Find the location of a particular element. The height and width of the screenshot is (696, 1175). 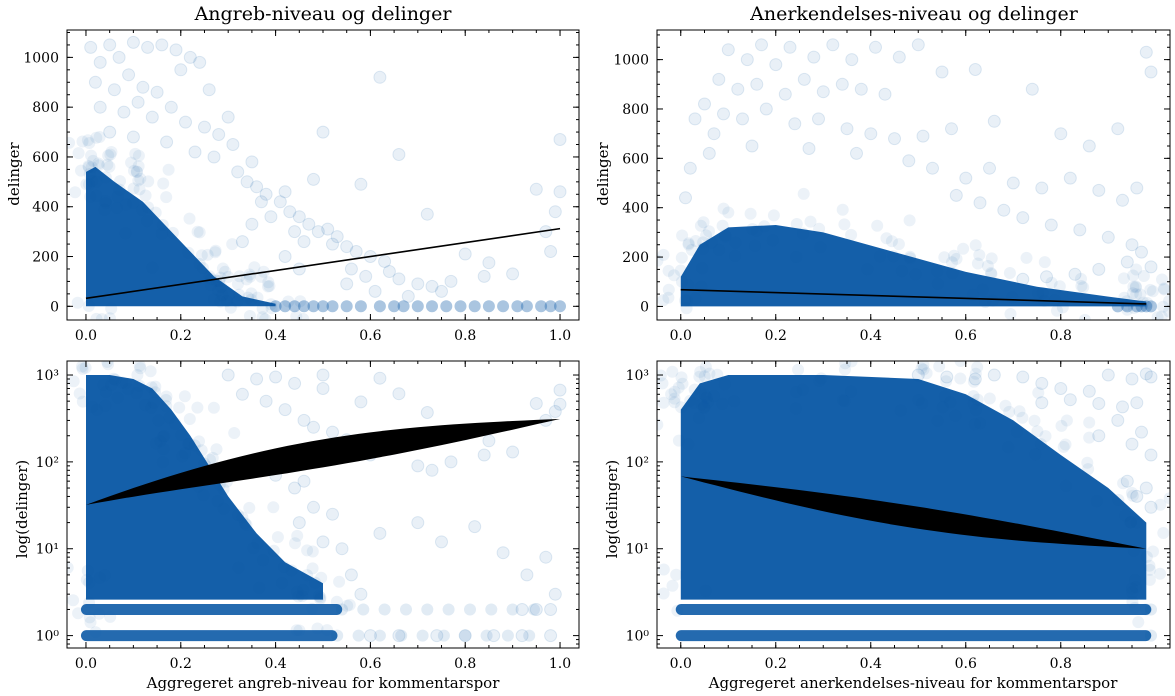

y-tick-label: 600 is located at coordinates (45, 158).